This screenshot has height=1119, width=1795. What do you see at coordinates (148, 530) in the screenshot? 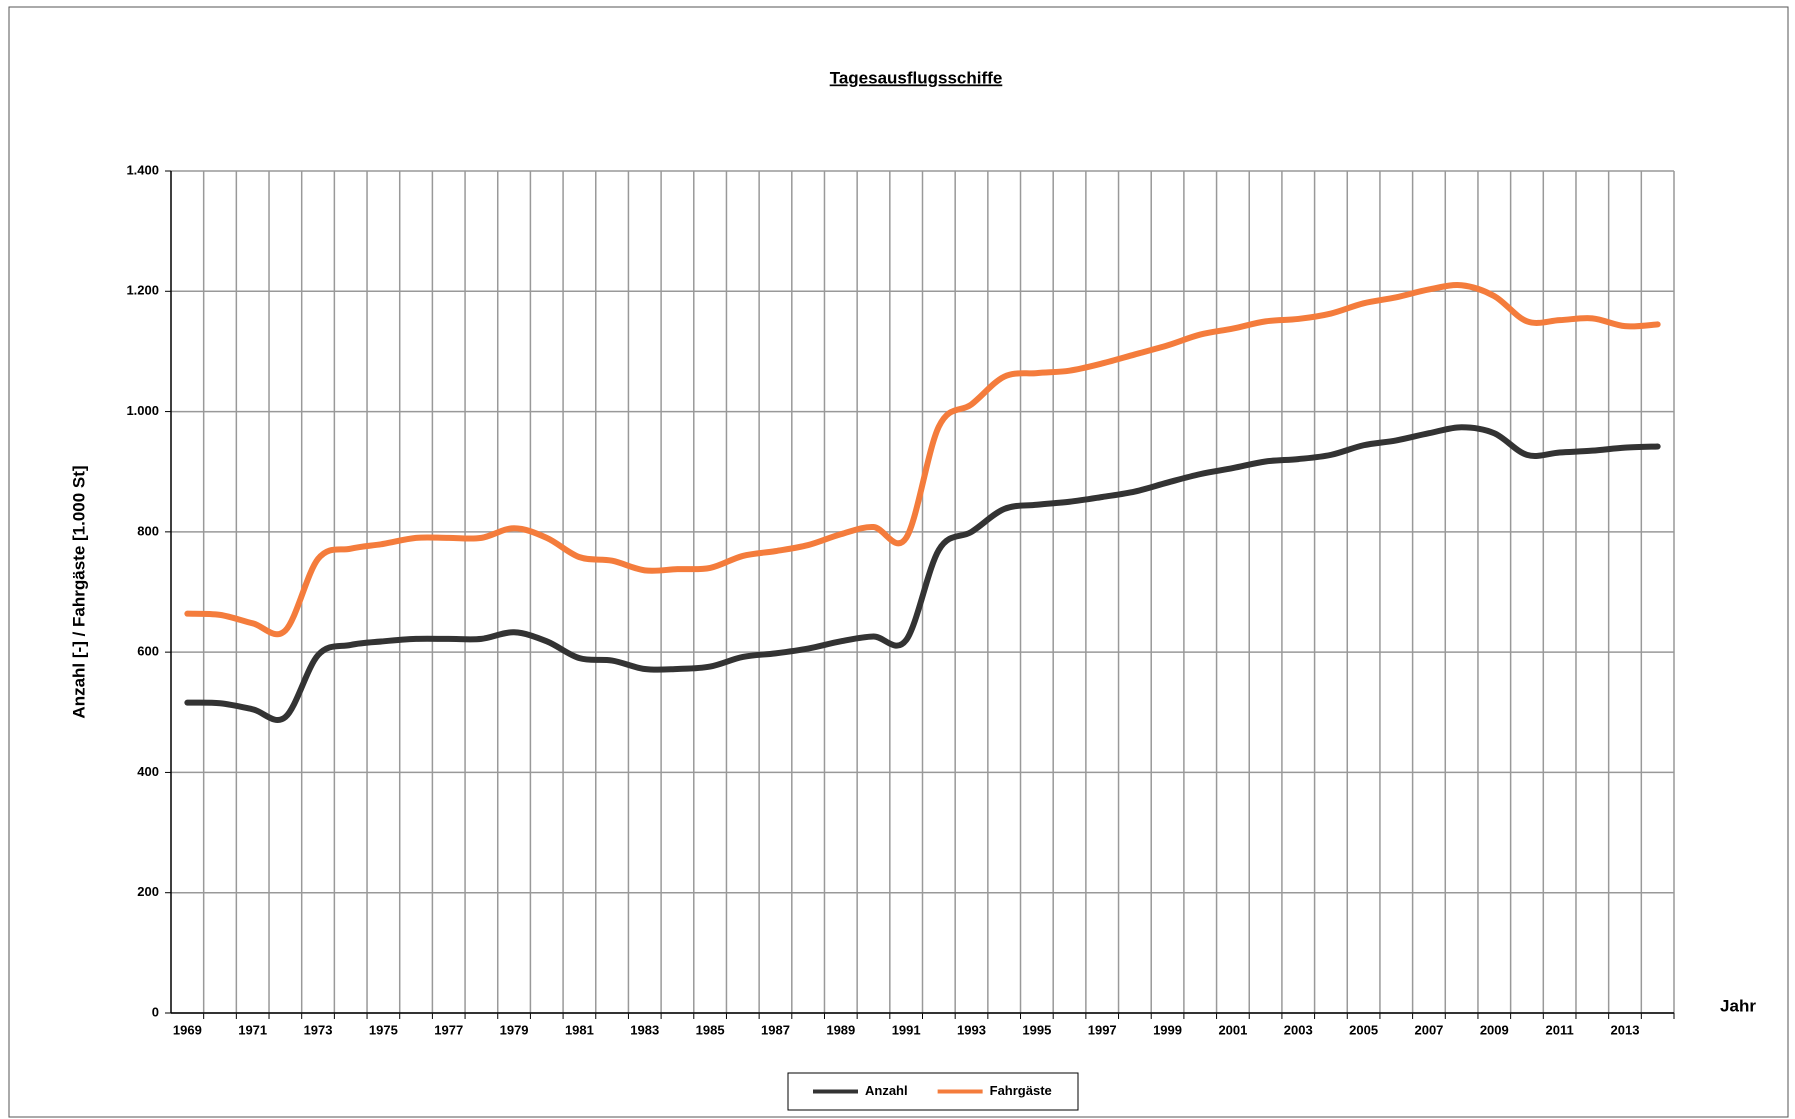
I see `y-tick-label: 800` at bounding box center [148, 530].